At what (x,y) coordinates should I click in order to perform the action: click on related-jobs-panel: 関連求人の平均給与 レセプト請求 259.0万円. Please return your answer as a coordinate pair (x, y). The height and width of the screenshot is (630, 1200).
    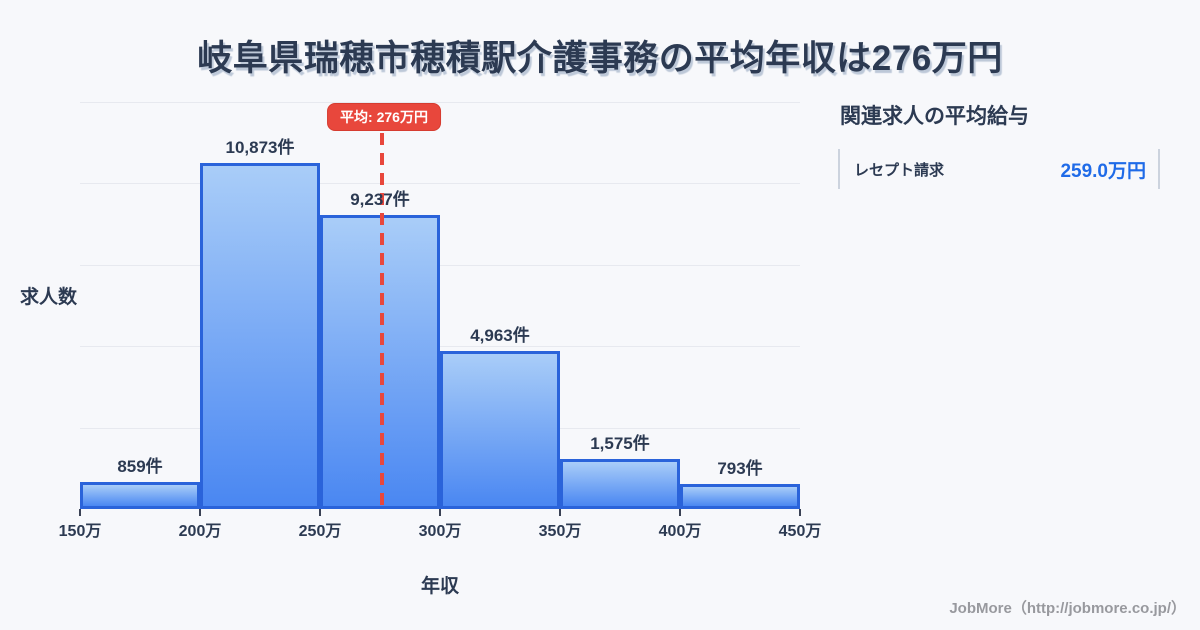
    Looking at the image, I should click on (999, 144).